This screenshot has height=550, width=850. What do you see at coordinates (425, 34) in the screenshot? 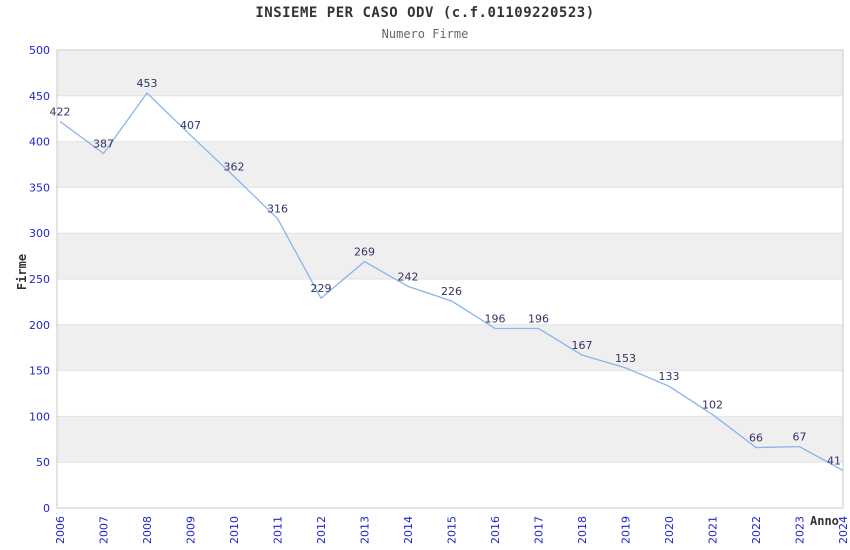
I see `chart-subtitle: Numero Firme` at bounding box center [425, 34].